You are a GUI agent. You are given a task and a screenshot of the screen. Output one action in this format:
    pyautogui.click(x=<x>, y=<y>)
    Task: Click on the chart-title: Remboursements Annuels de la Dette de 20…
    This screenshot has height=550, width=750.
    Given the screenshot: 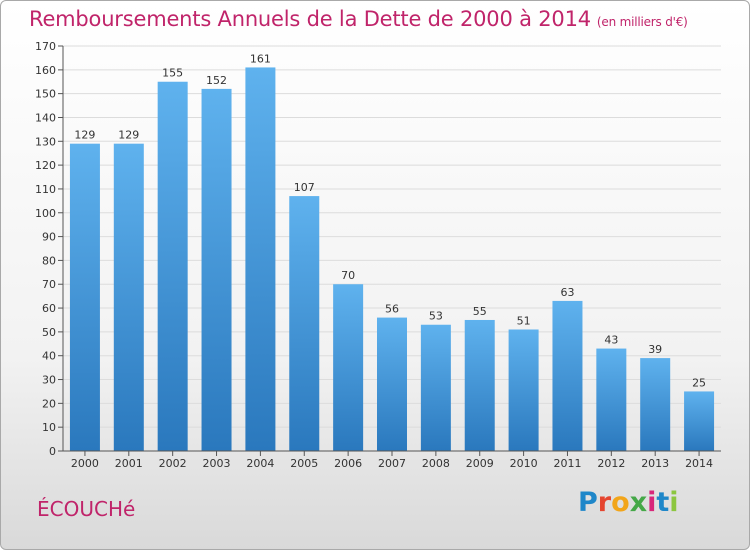 What is the action you would take?
    pyautogui.click(x=358, y=19)
    